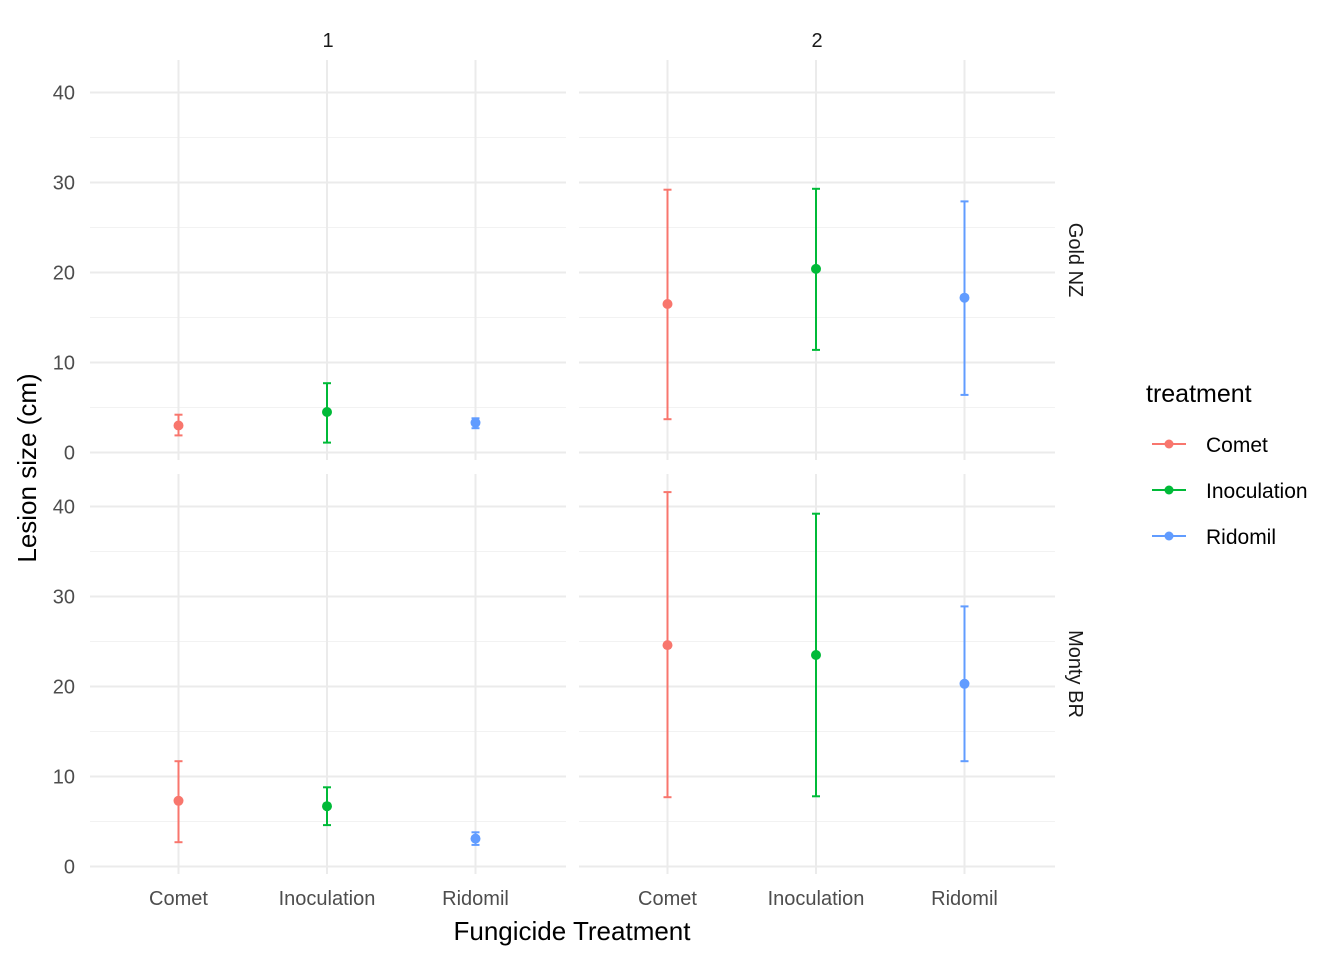 The width and height of the screenshot is (1344, 960). Describe the element at coordinates (1257, 491) in the screenshot. I see `legend-label: Inoculation` at that location.